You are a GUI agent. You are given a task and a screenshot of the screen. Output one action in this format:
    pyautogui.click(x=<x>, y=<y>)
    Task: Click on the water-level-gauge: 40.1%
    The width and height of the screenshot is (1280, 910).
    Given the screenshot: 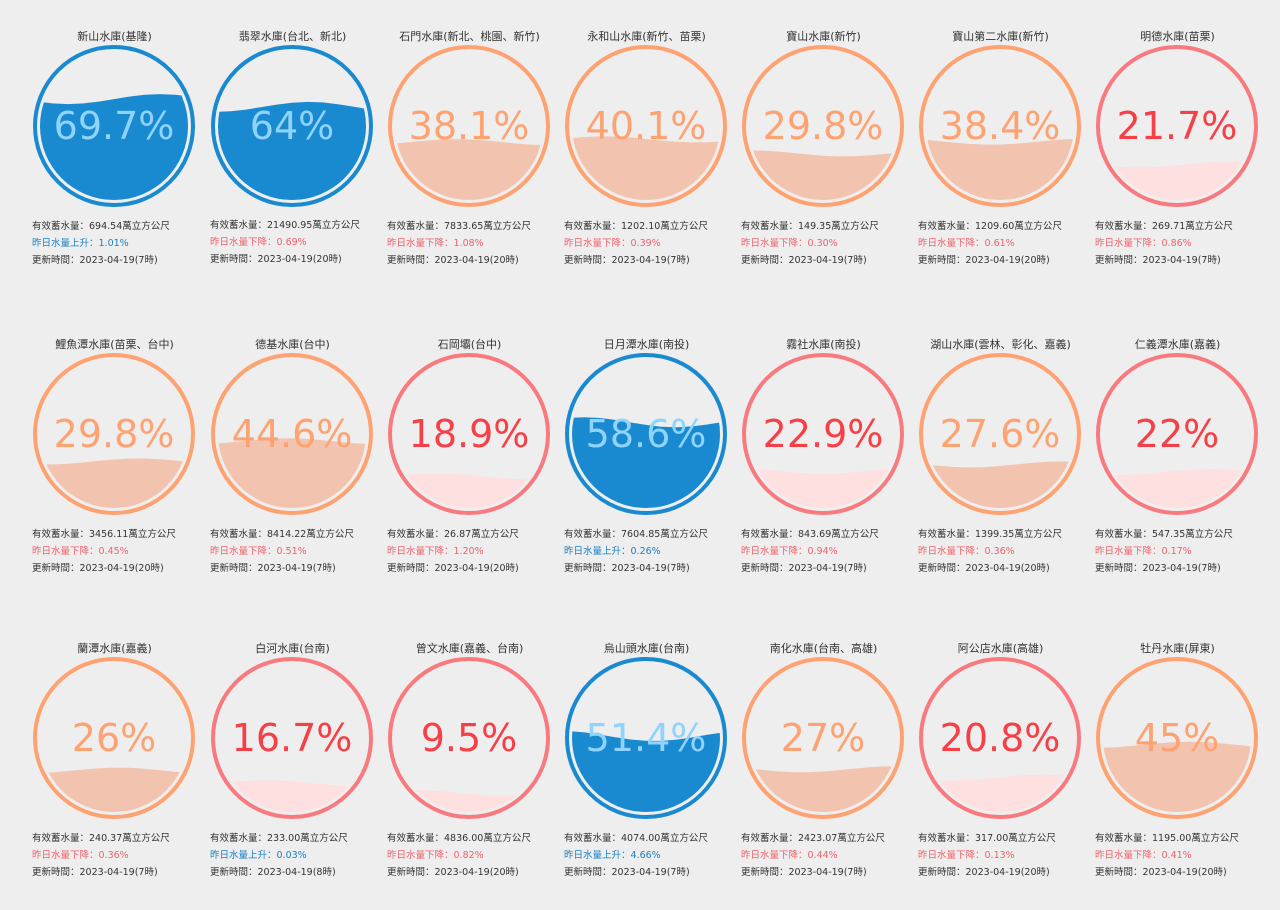 What is the action you would take?
    pyautogui.click(x=646, y=126)
    